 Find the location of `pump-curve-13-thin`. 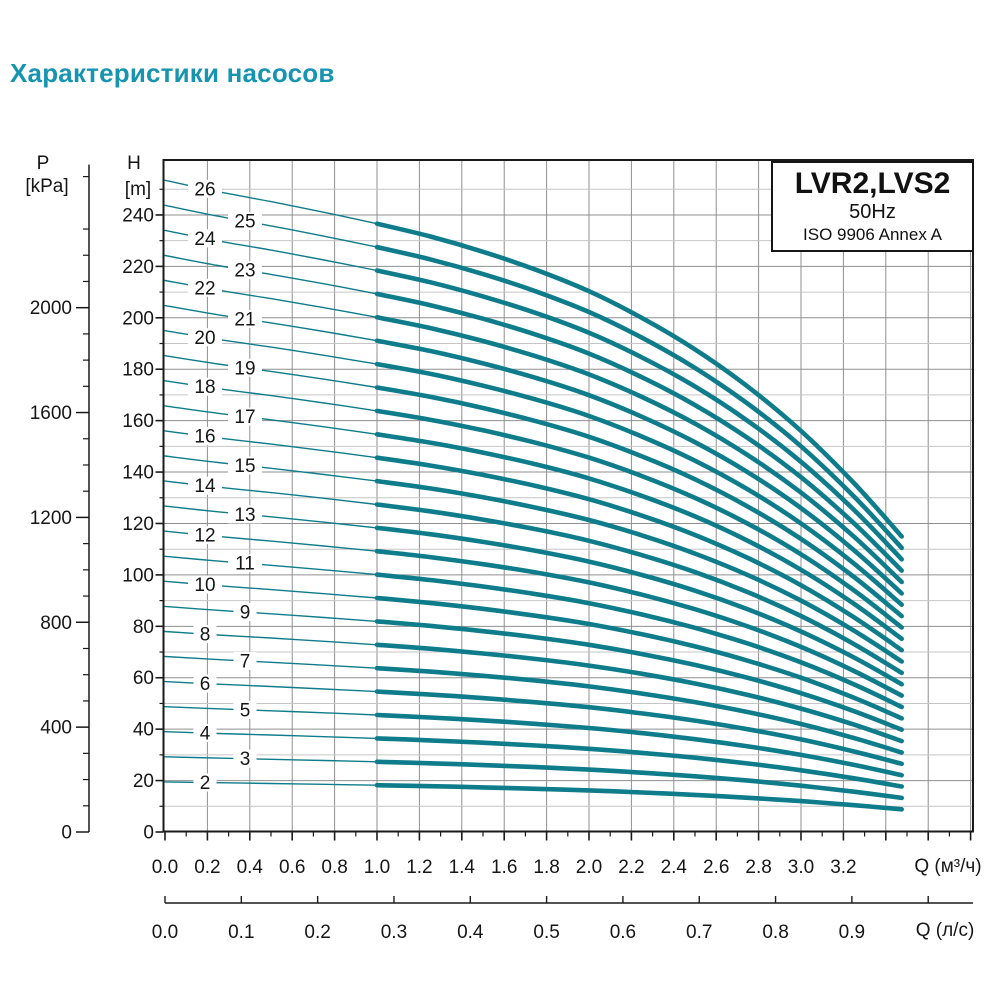

pump-curve-13-thin is located at coordinates (271, 517).